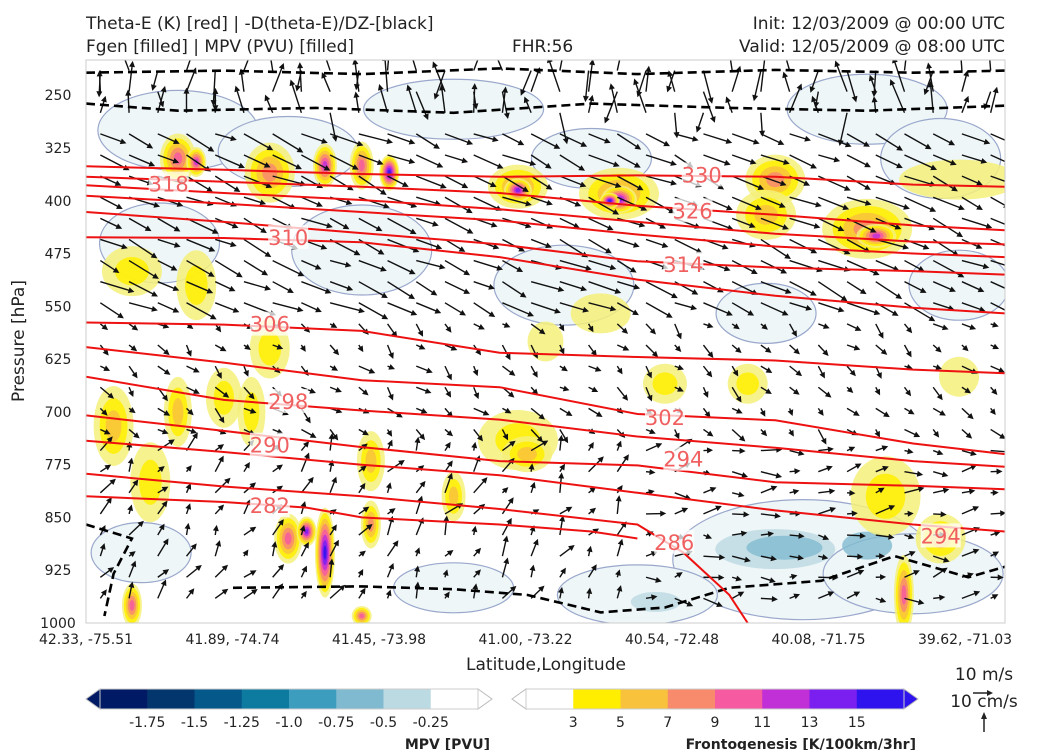 Image resolution: width=1050 pixels, height=750 pixels. What do you see at coordinates (762, 723) in the screenshot?
I see `colorbar-tick: 11` at bounding box center [762, 723].